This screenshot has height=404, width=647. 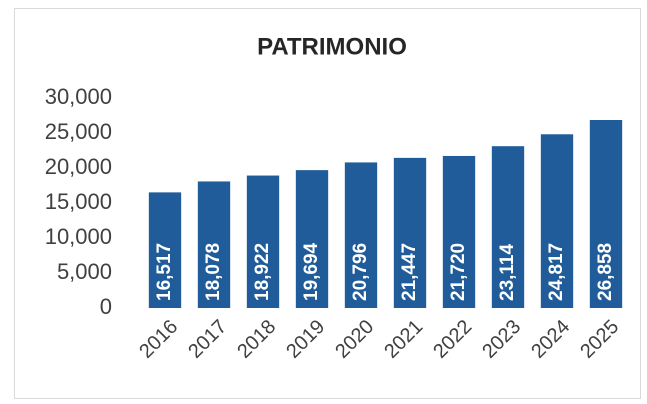 I want to click on y-tick-label: 10,000, so click(x=78, y=236).